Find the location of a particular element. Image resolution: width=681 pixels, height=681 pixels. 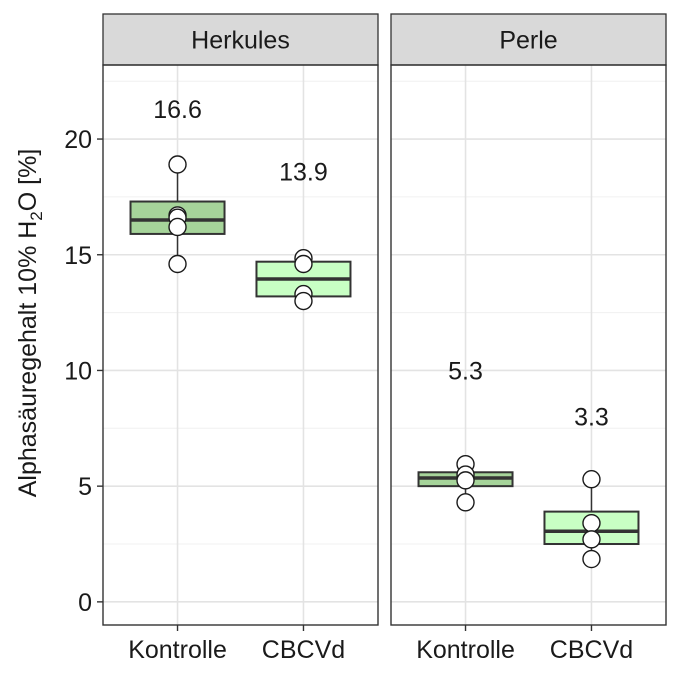

box-group-kontrolle: 16.6 Kontrolle is located at coordinates (177, 380).